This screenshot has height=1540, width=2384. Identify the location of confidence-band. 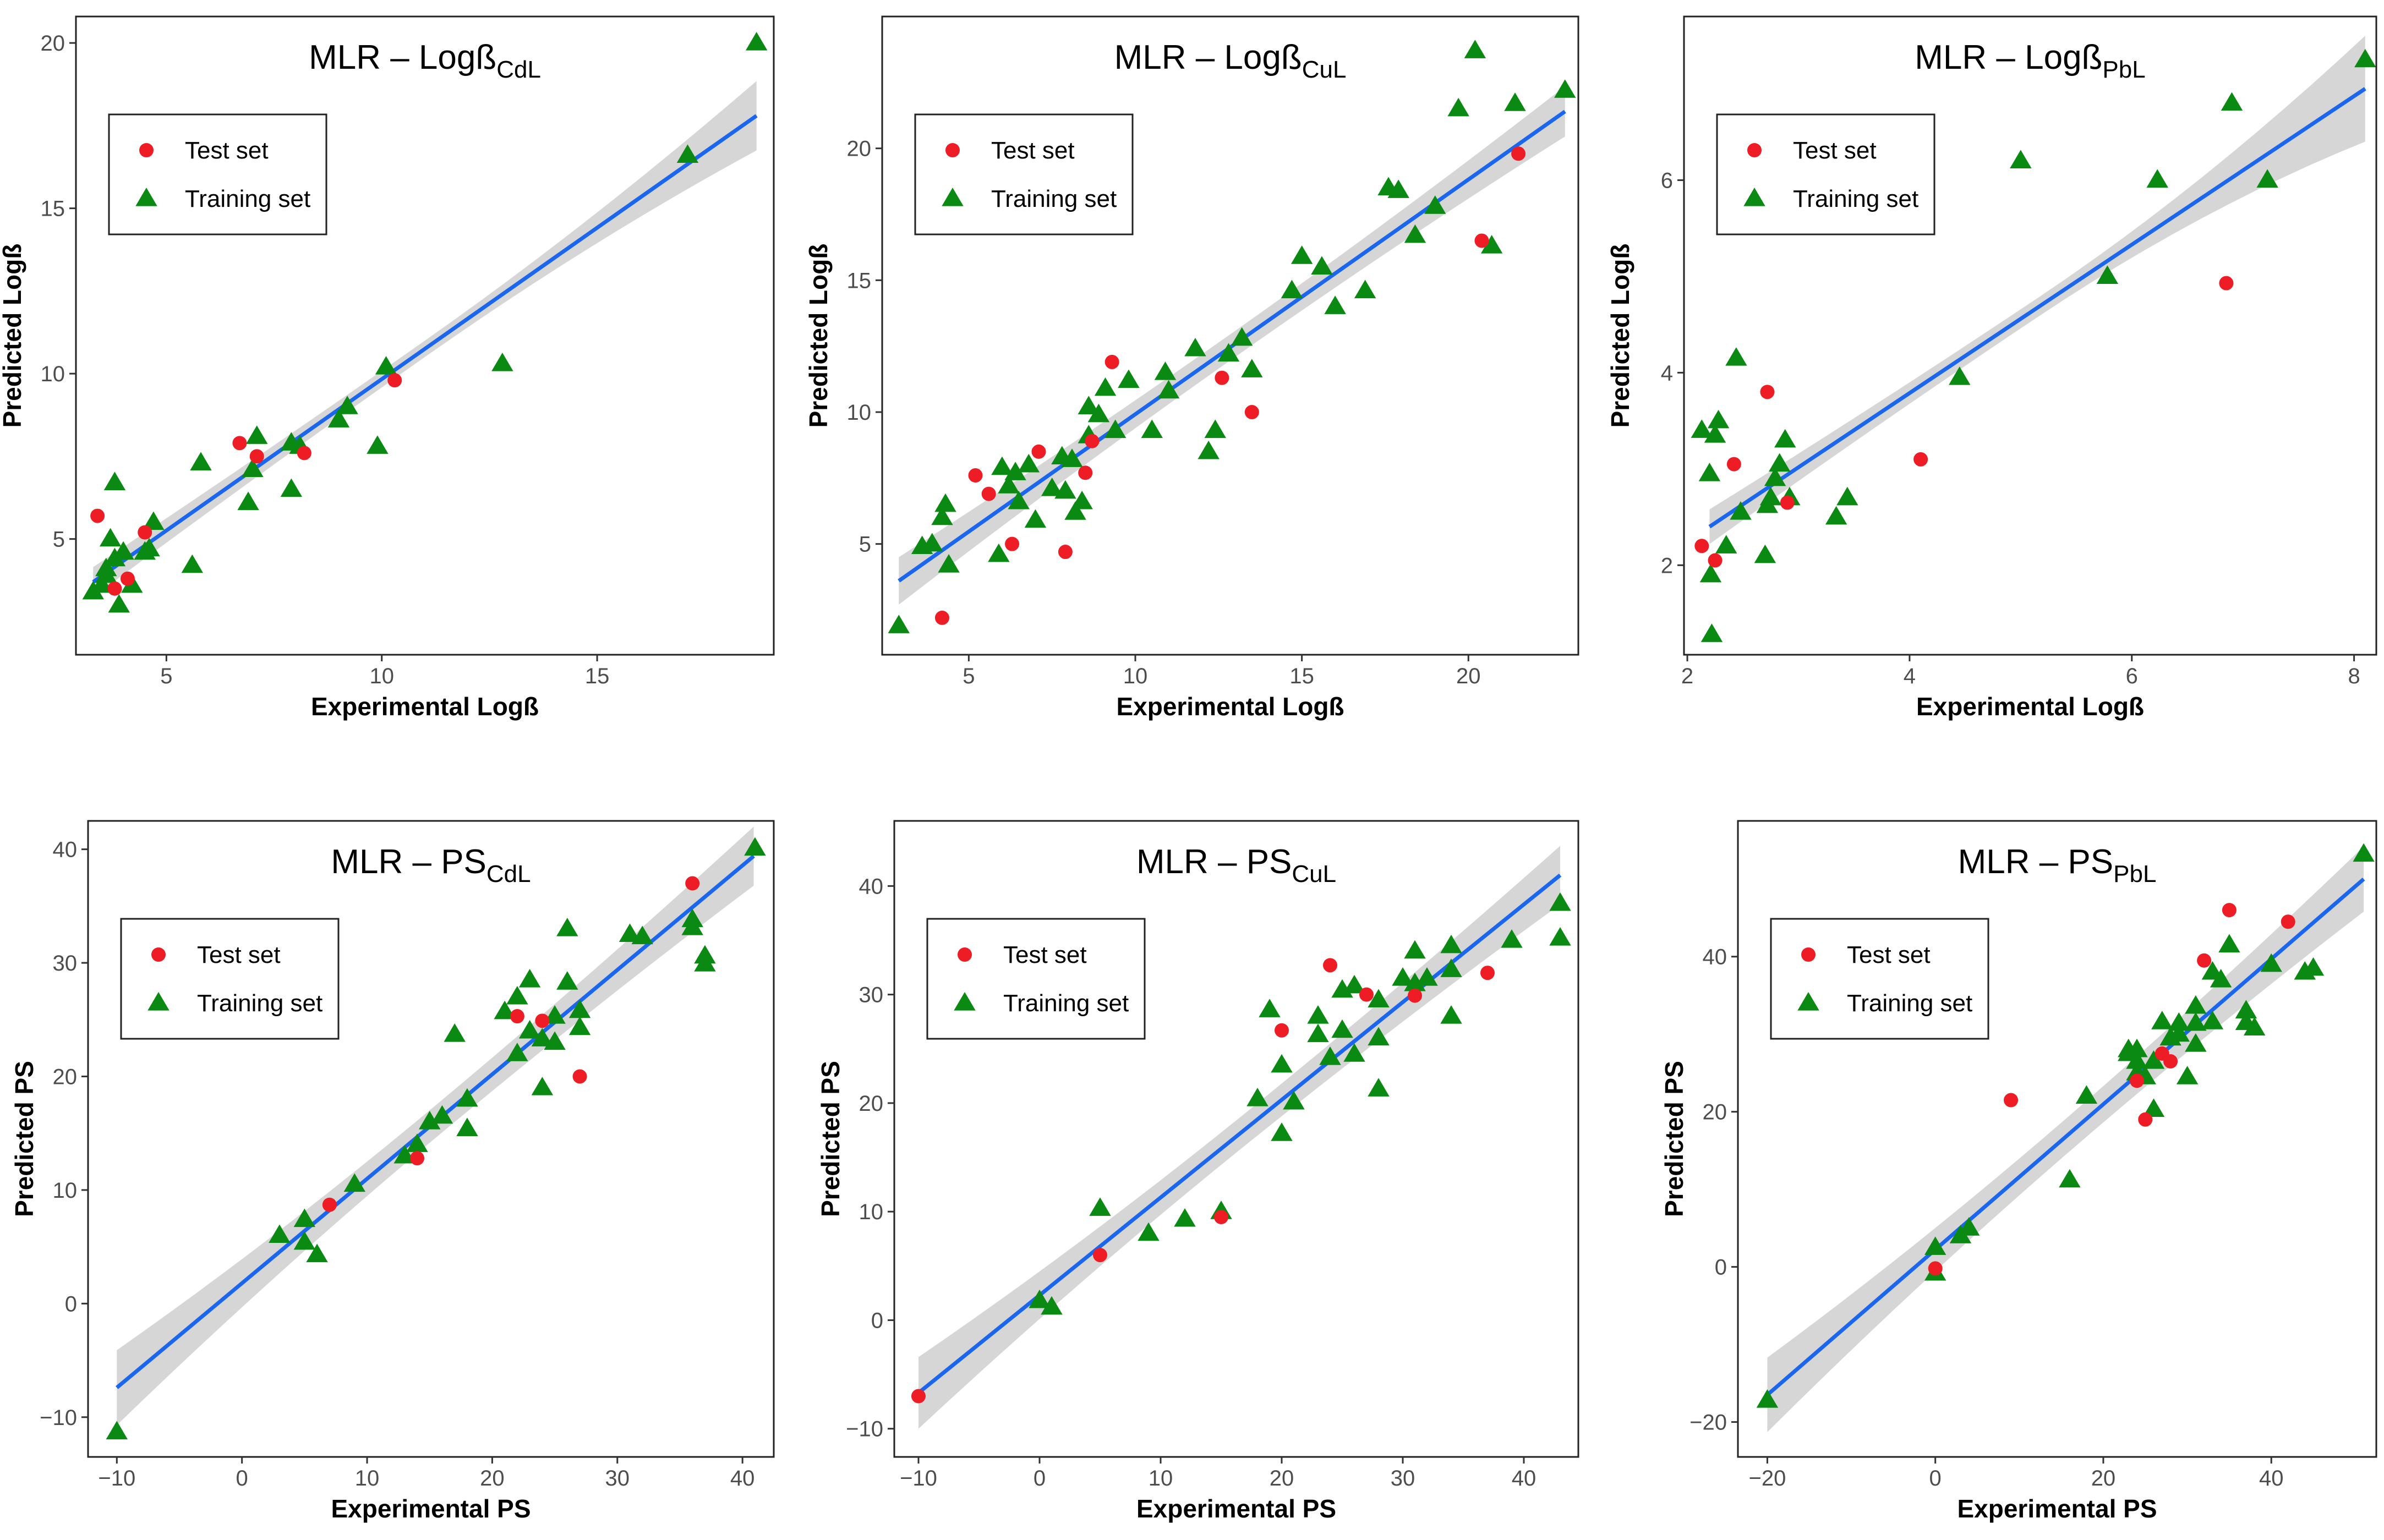
(1239, 1138).